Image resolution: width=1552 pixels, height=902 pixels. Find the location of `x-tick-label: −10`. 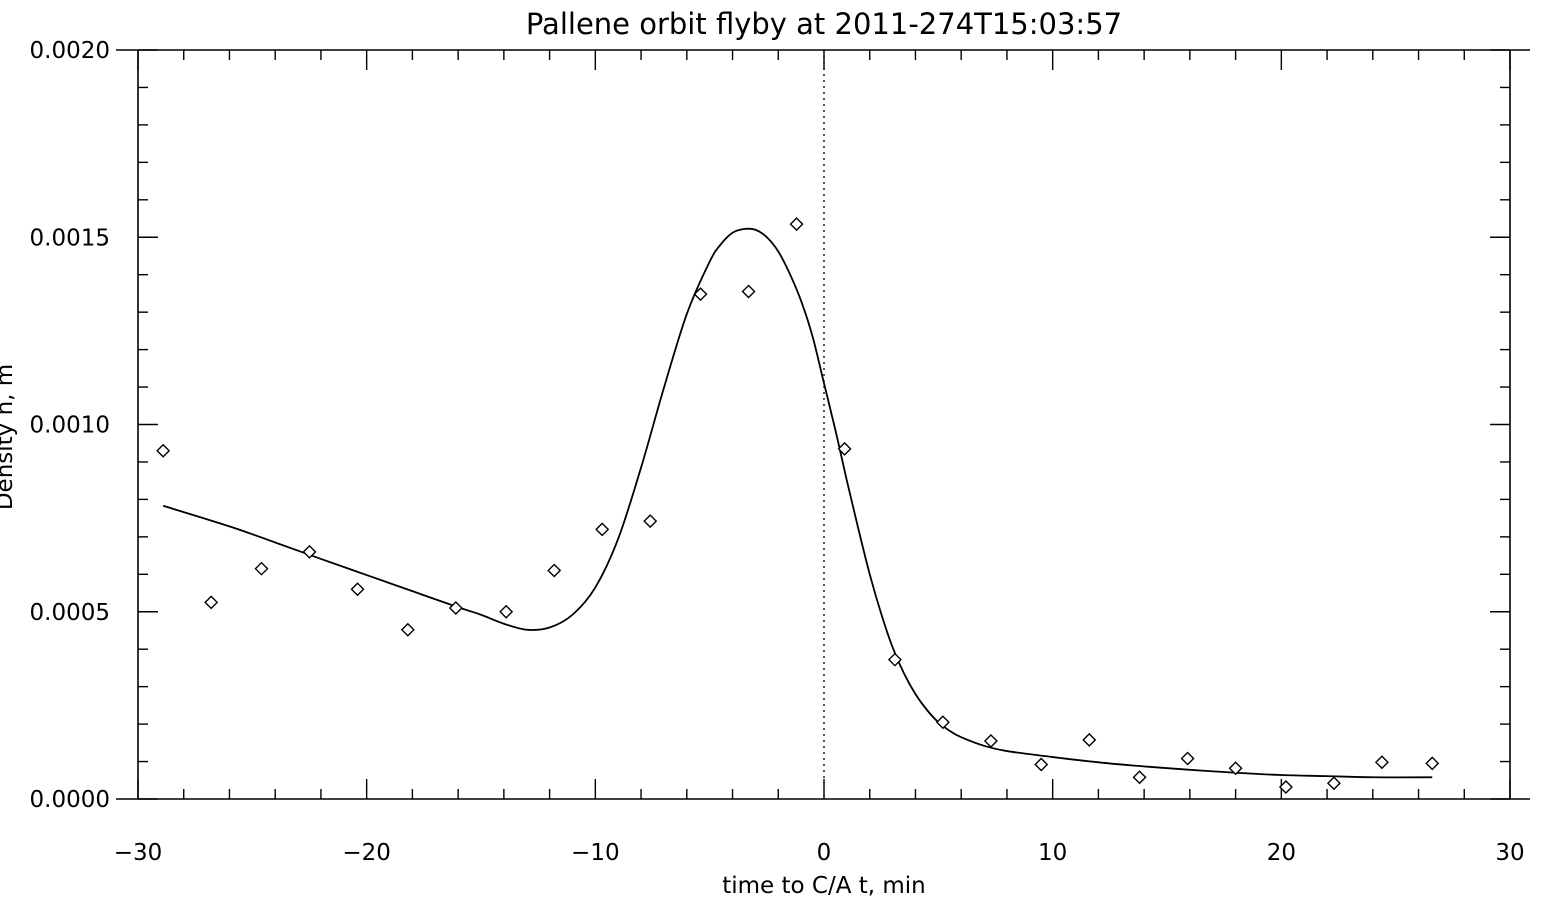

x-tick-label: −10 is located at coordinates (595, 853).